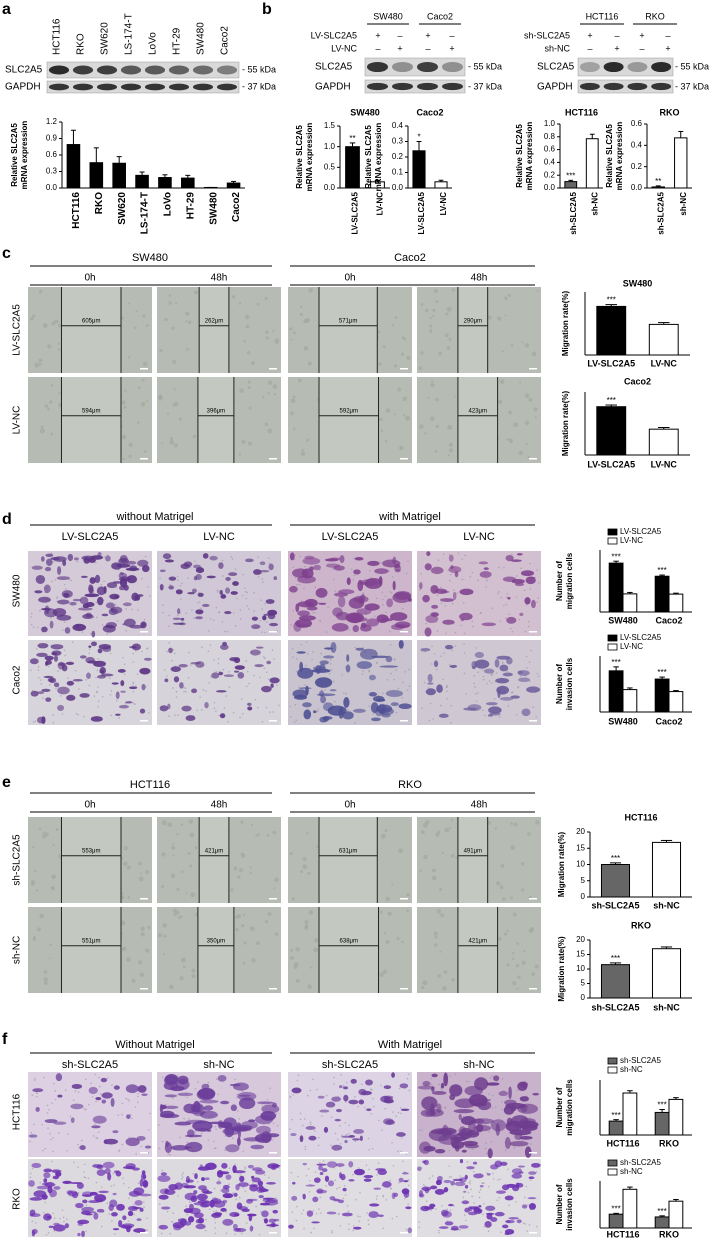  I want to click on significance: ***, so click(615, 1208).